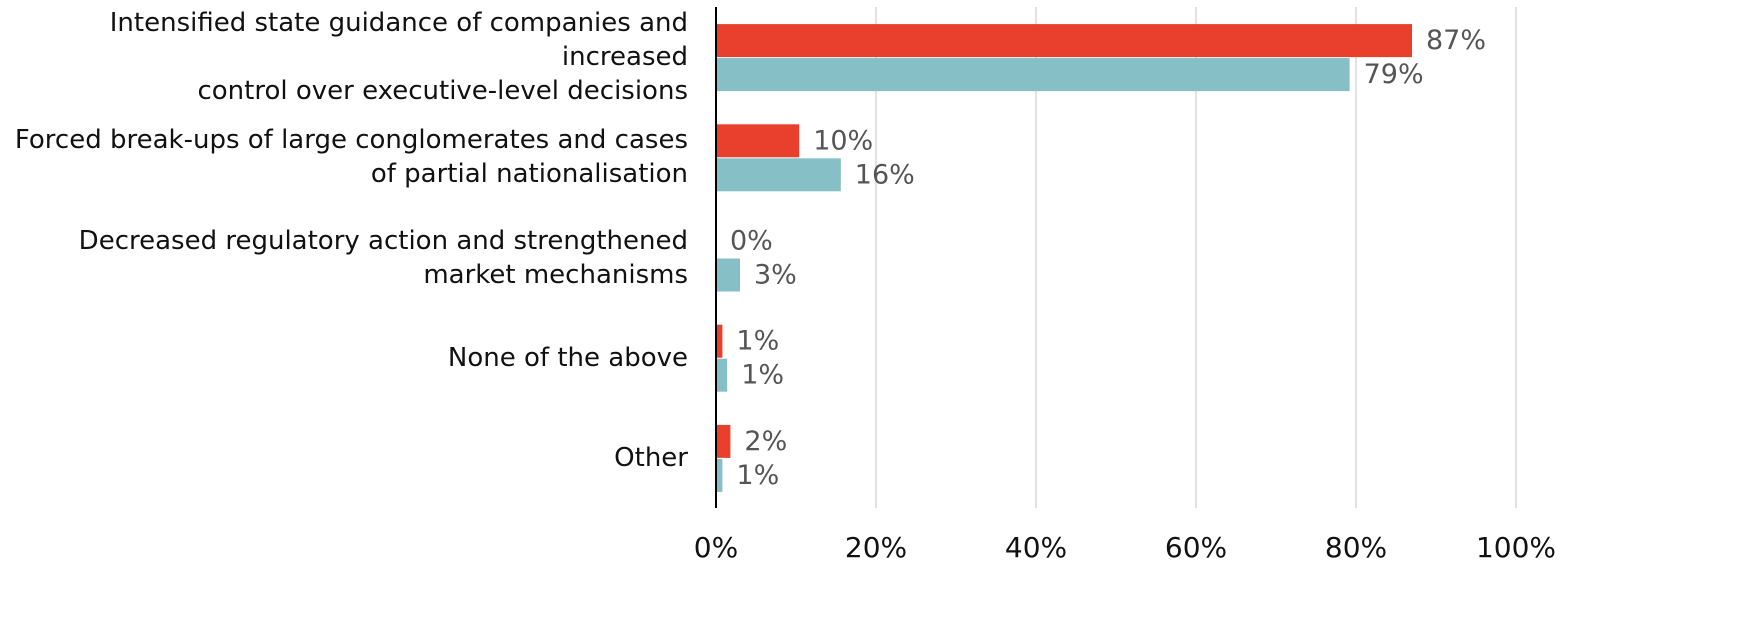 Image resolution: width=1760 pixels, height=627 pixels. I want to click on value-label: 87%, so click(1456, 40).